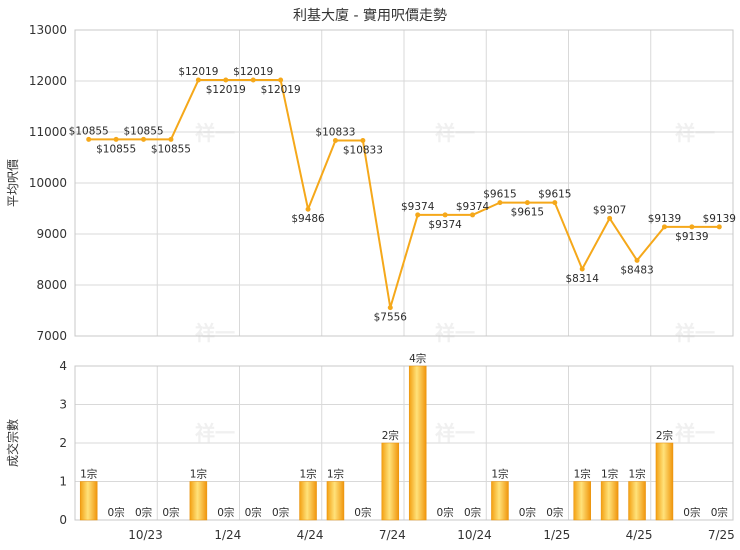 Image resolution: width=740 pixels, height=550 pixels. Describe the element at coordinates (370, 15) in the screenshot. I see `chart-title: 利基大廈 - 實用呎價走勢` at that location.